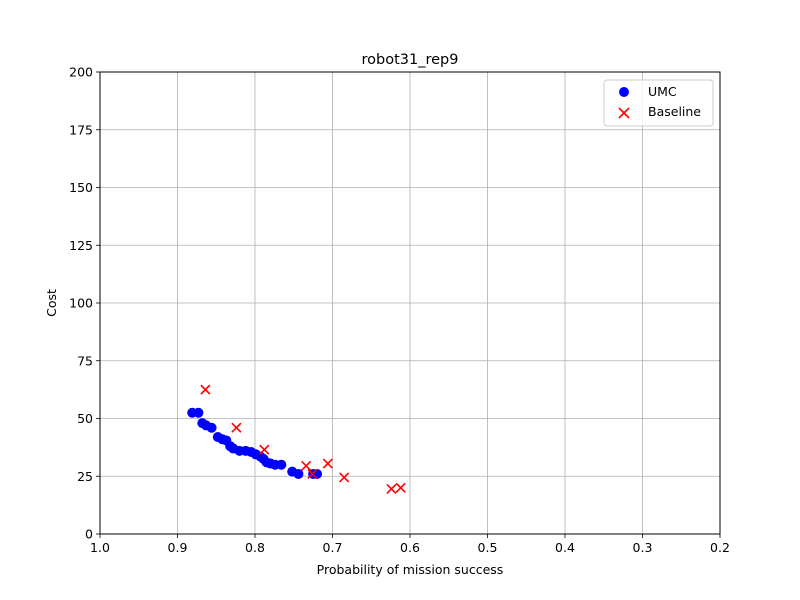 This screenshot has height=600, width=800. Describe the element at coordinates (624, 92) in the screenshot. I see `legend-umc-marker` at that location.